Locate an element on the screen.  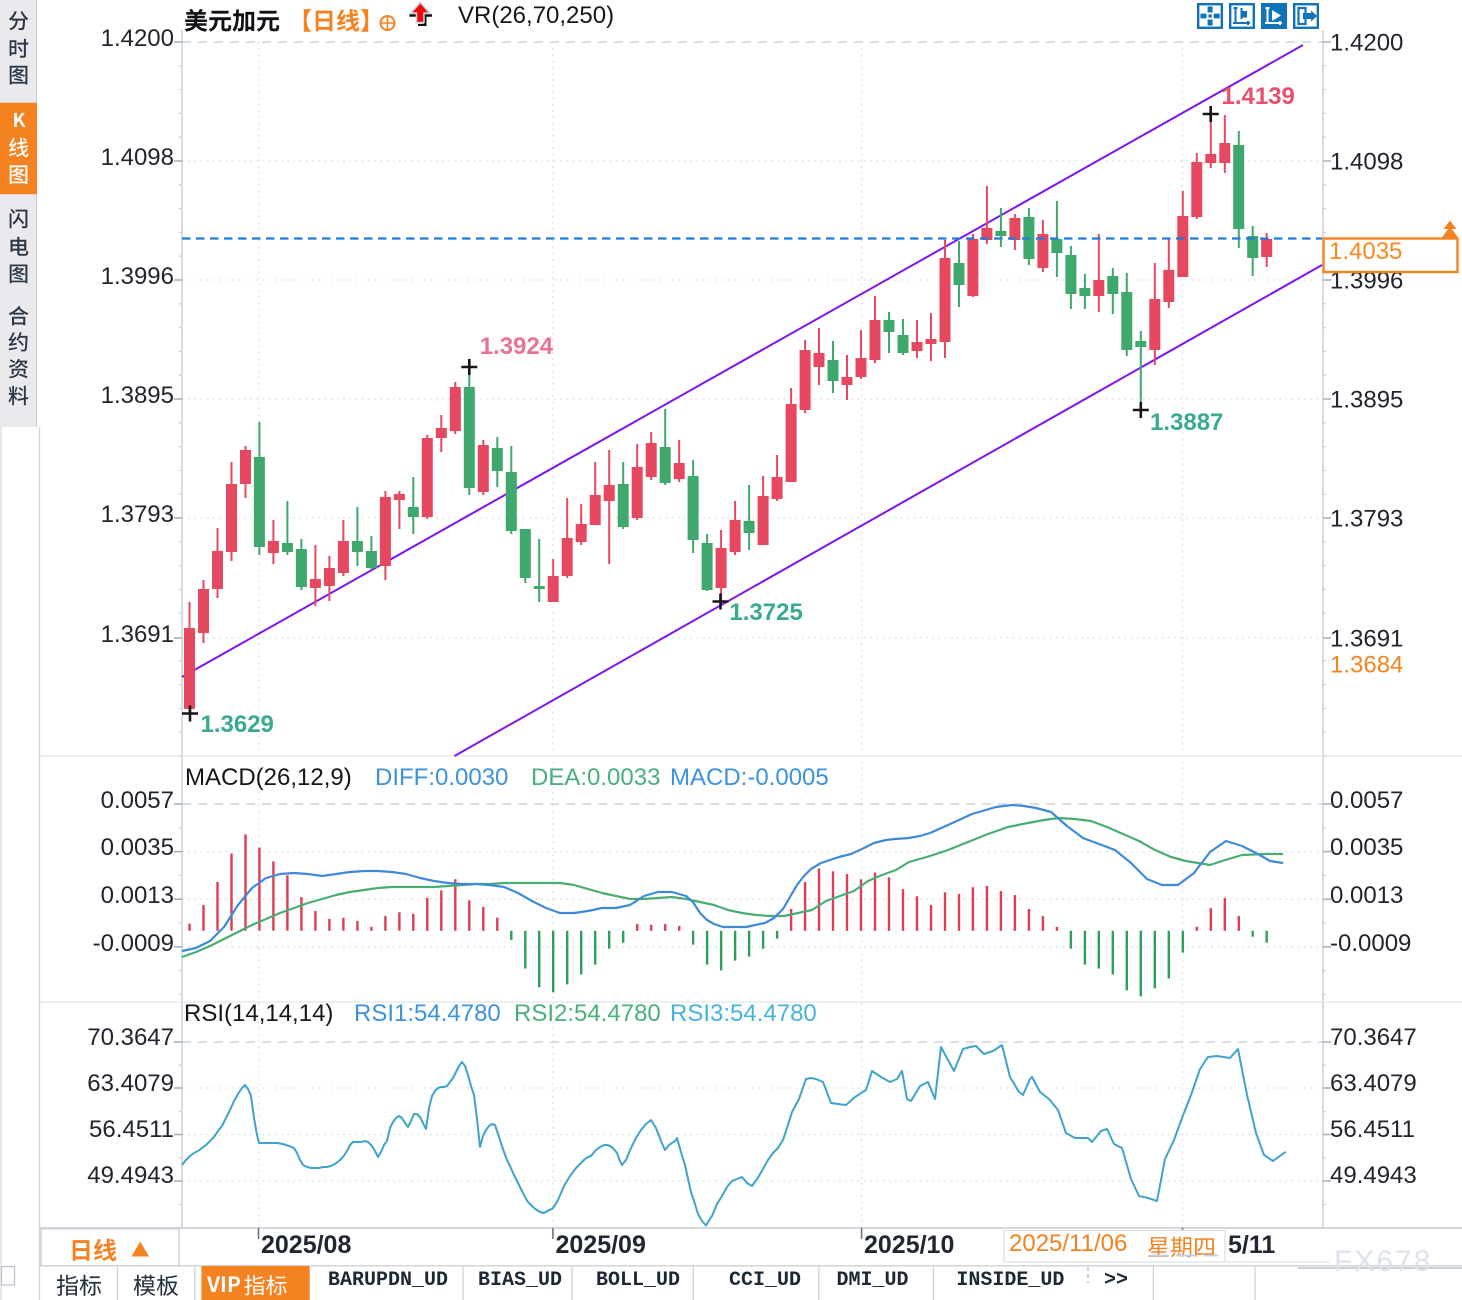
svg-text: 1.3793 is located at coordinates (1366, 519).